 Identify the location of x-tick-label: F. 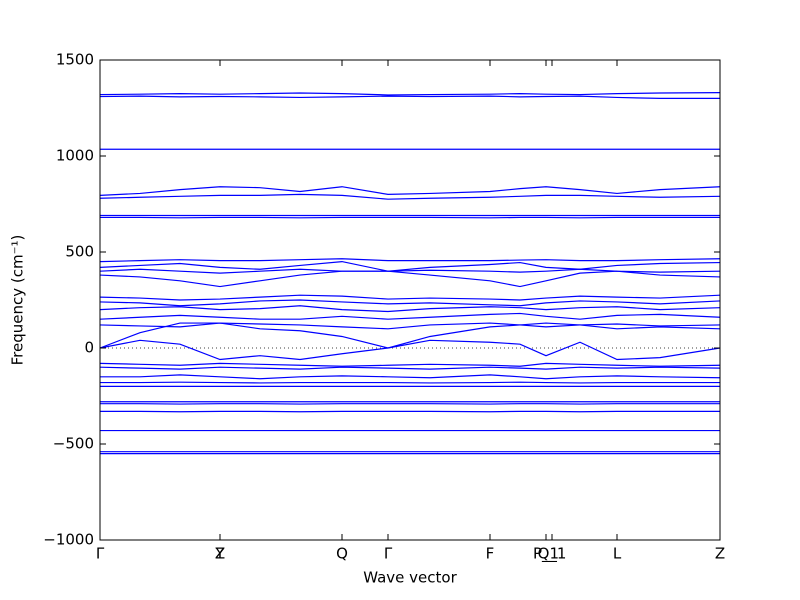
(490, 554).